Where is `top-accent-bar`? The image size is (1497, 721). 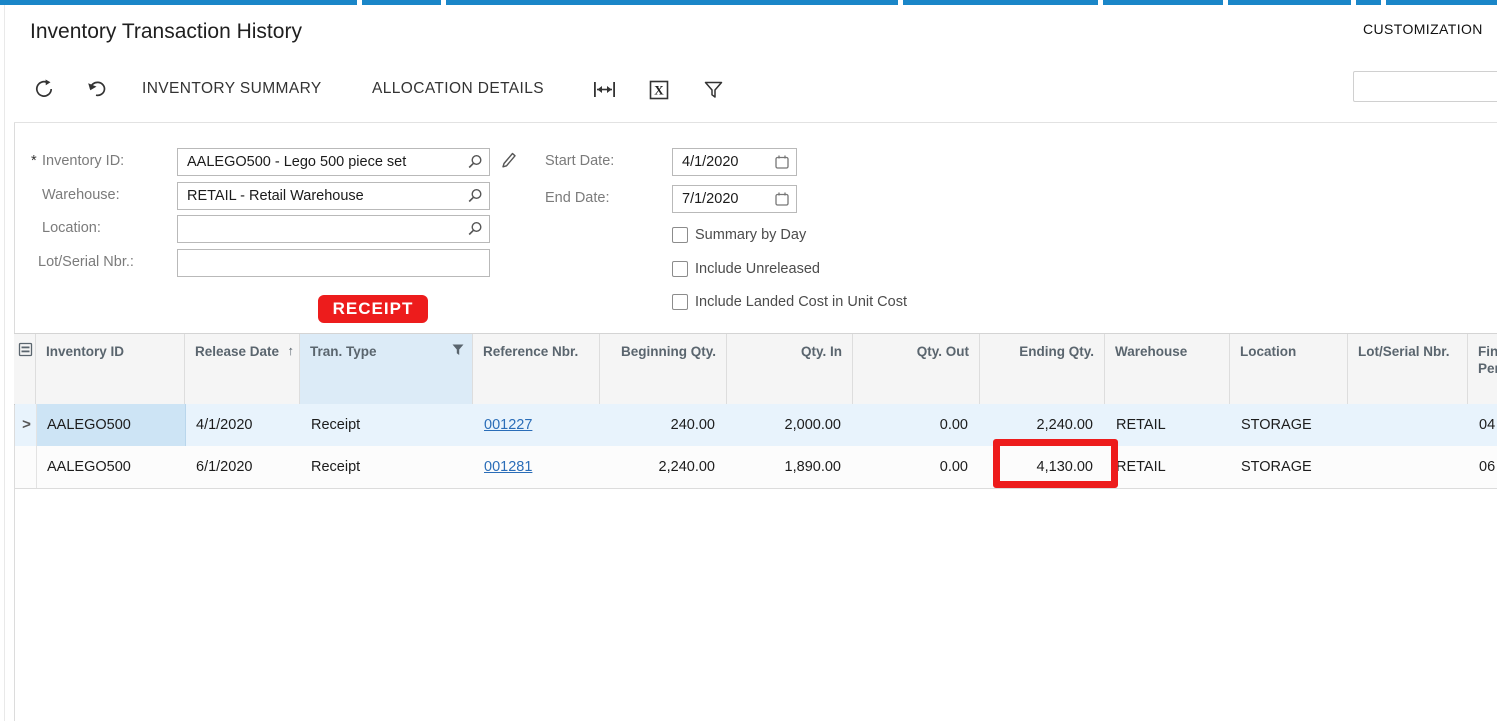
top-accent-bar is located at coordinates (748, 2).